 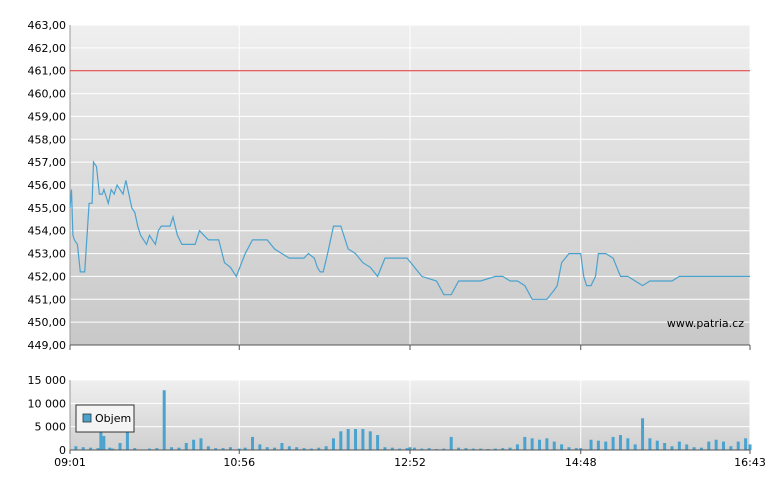 What do you see at coordinates (47, 276) in the screenshot?
I see `price-y-tick-label: 452,00` at bounding box center [47, 276].